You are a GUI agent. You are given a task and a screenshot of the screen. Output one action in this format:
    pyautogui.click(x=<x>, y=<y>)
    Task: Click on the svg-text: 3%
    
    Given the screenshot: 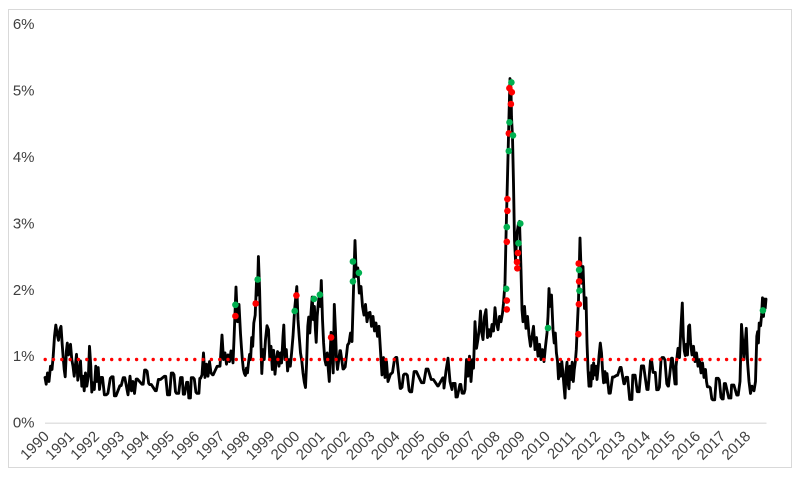 What is the action you would take?
    pyautogui.click(x=24, y=223)
    